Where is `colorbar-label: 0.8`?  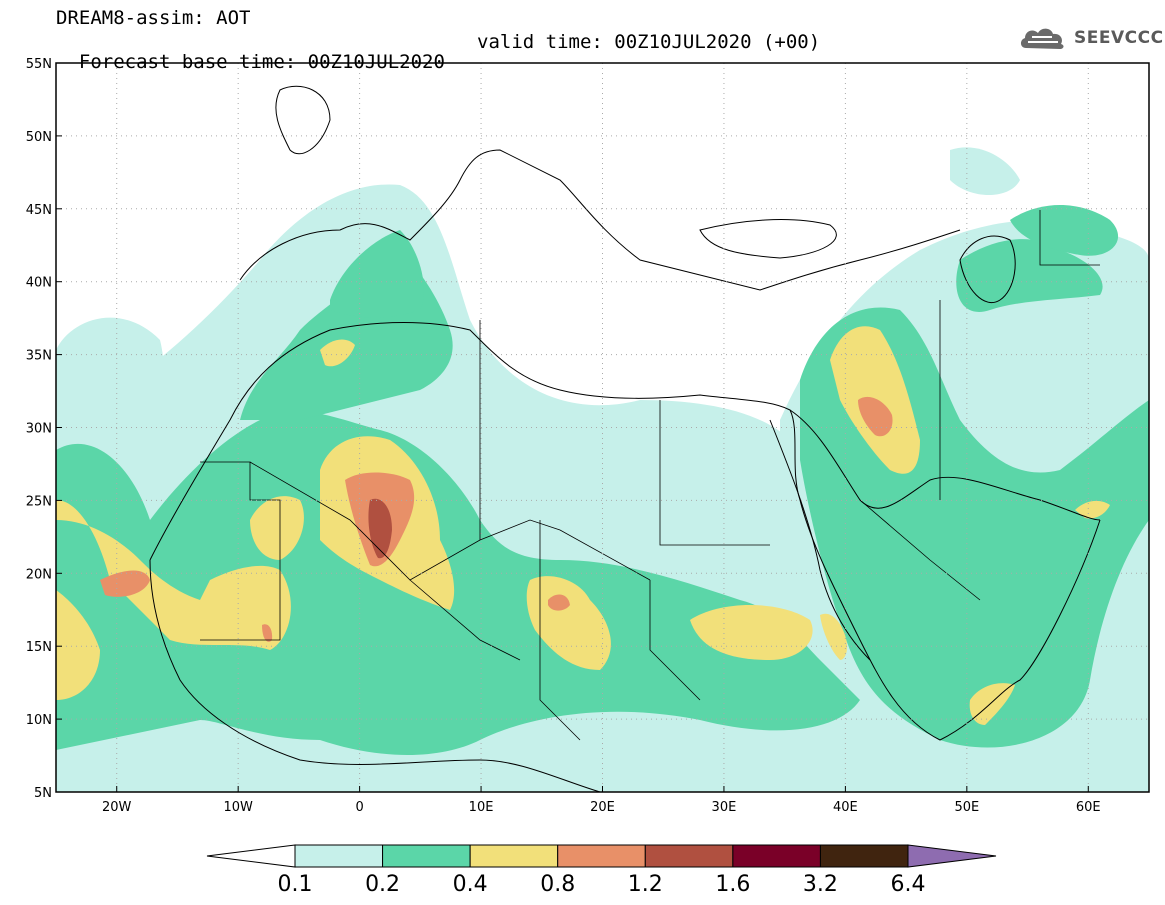 colorbar-label: 0.8 is located at coordinates (557, 884).